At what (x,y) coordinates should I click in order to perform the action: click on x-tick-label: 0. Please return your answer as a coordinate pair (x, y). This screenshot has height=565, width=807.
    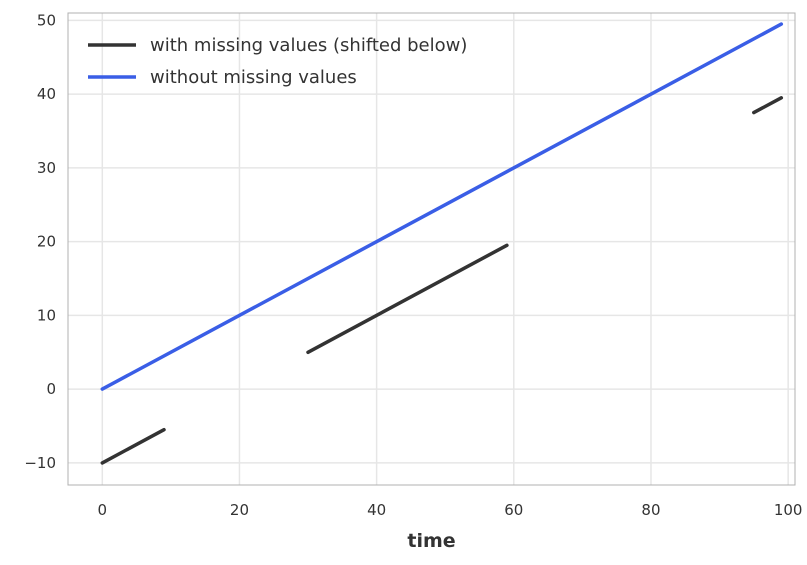
    Looking at the image, I should click on (103, 510).